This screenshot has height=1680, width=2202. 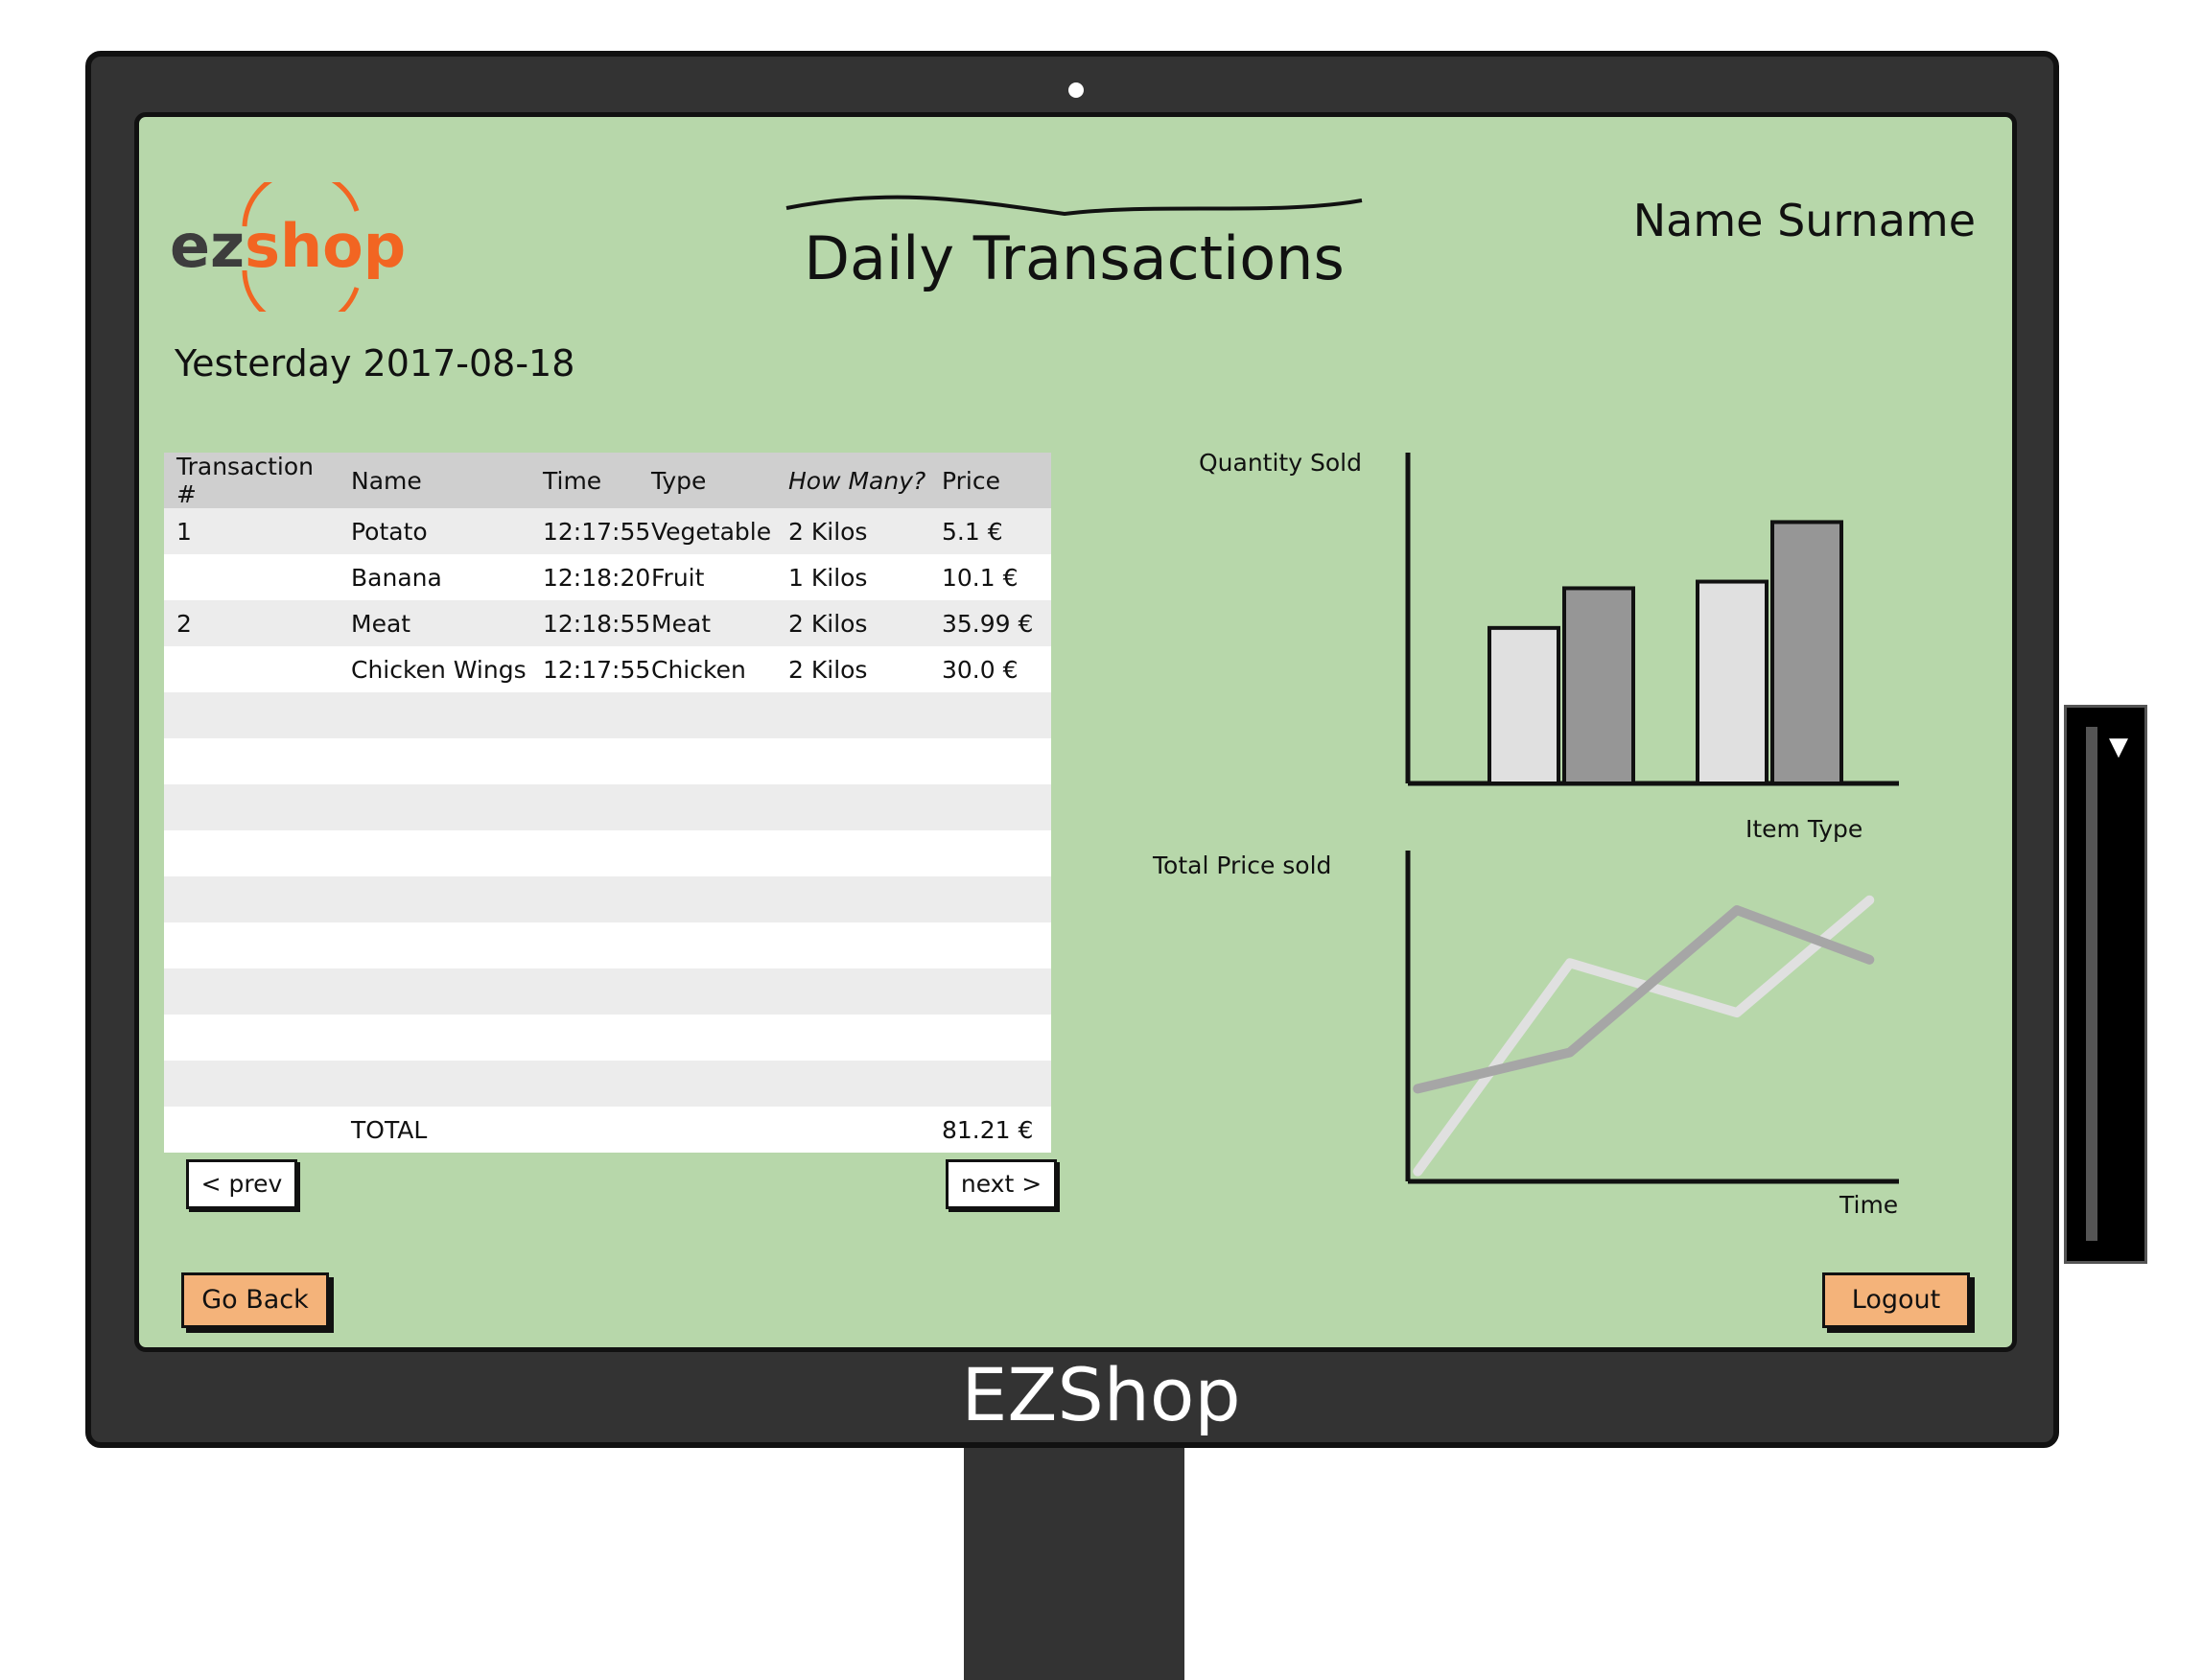 I want to click on total-label: TOTAL, so click(x=434, y=1130).